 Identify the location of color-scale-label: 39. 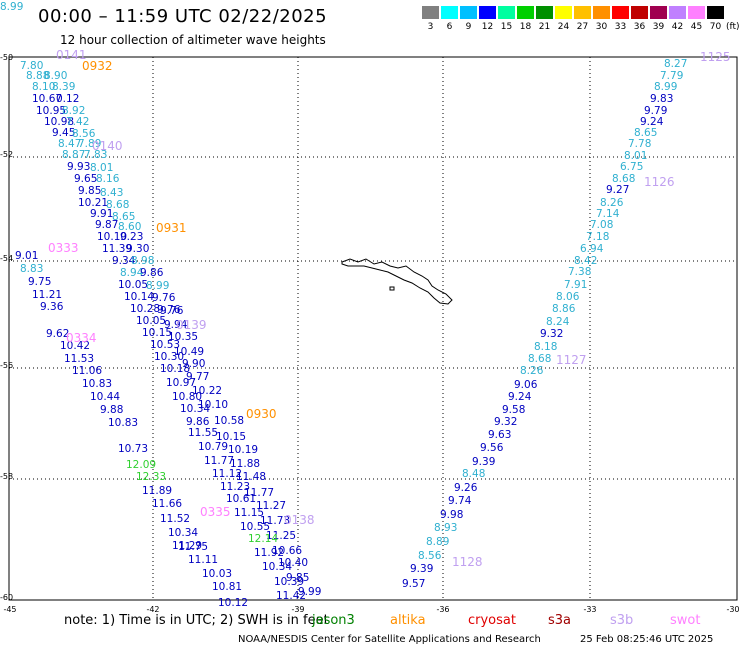
(658, 27).